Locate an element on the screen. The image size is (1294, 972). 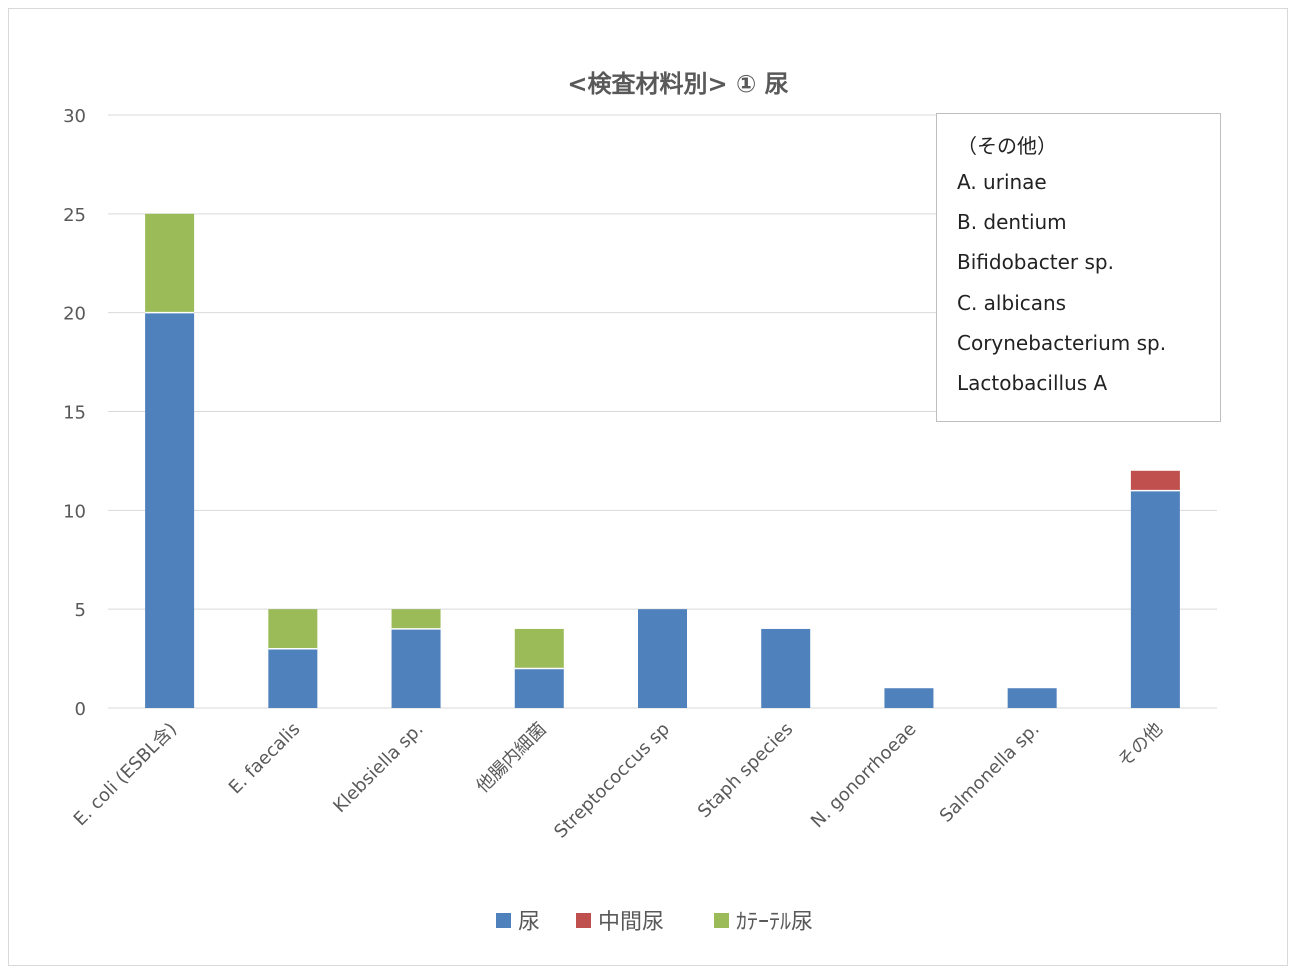
legend-label: ｶﾃｰﾃﾙ尿 is located at coordinates (774, 922).